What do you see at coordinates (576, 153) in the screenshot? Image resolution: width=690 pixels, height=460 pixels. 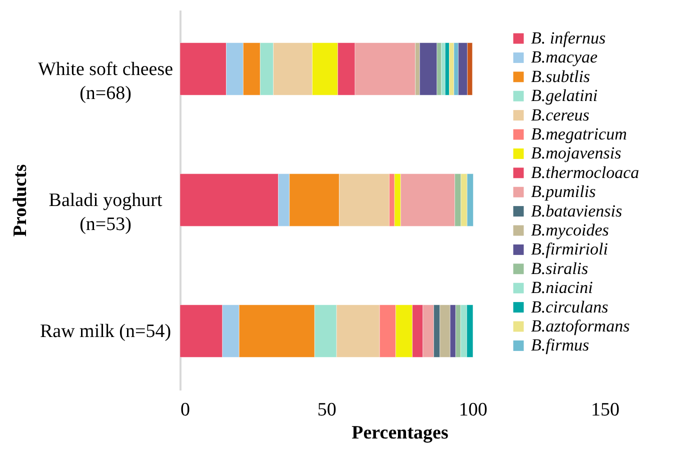 I see `legend-label: B.mojavensis` at bounding box center [576, 153].